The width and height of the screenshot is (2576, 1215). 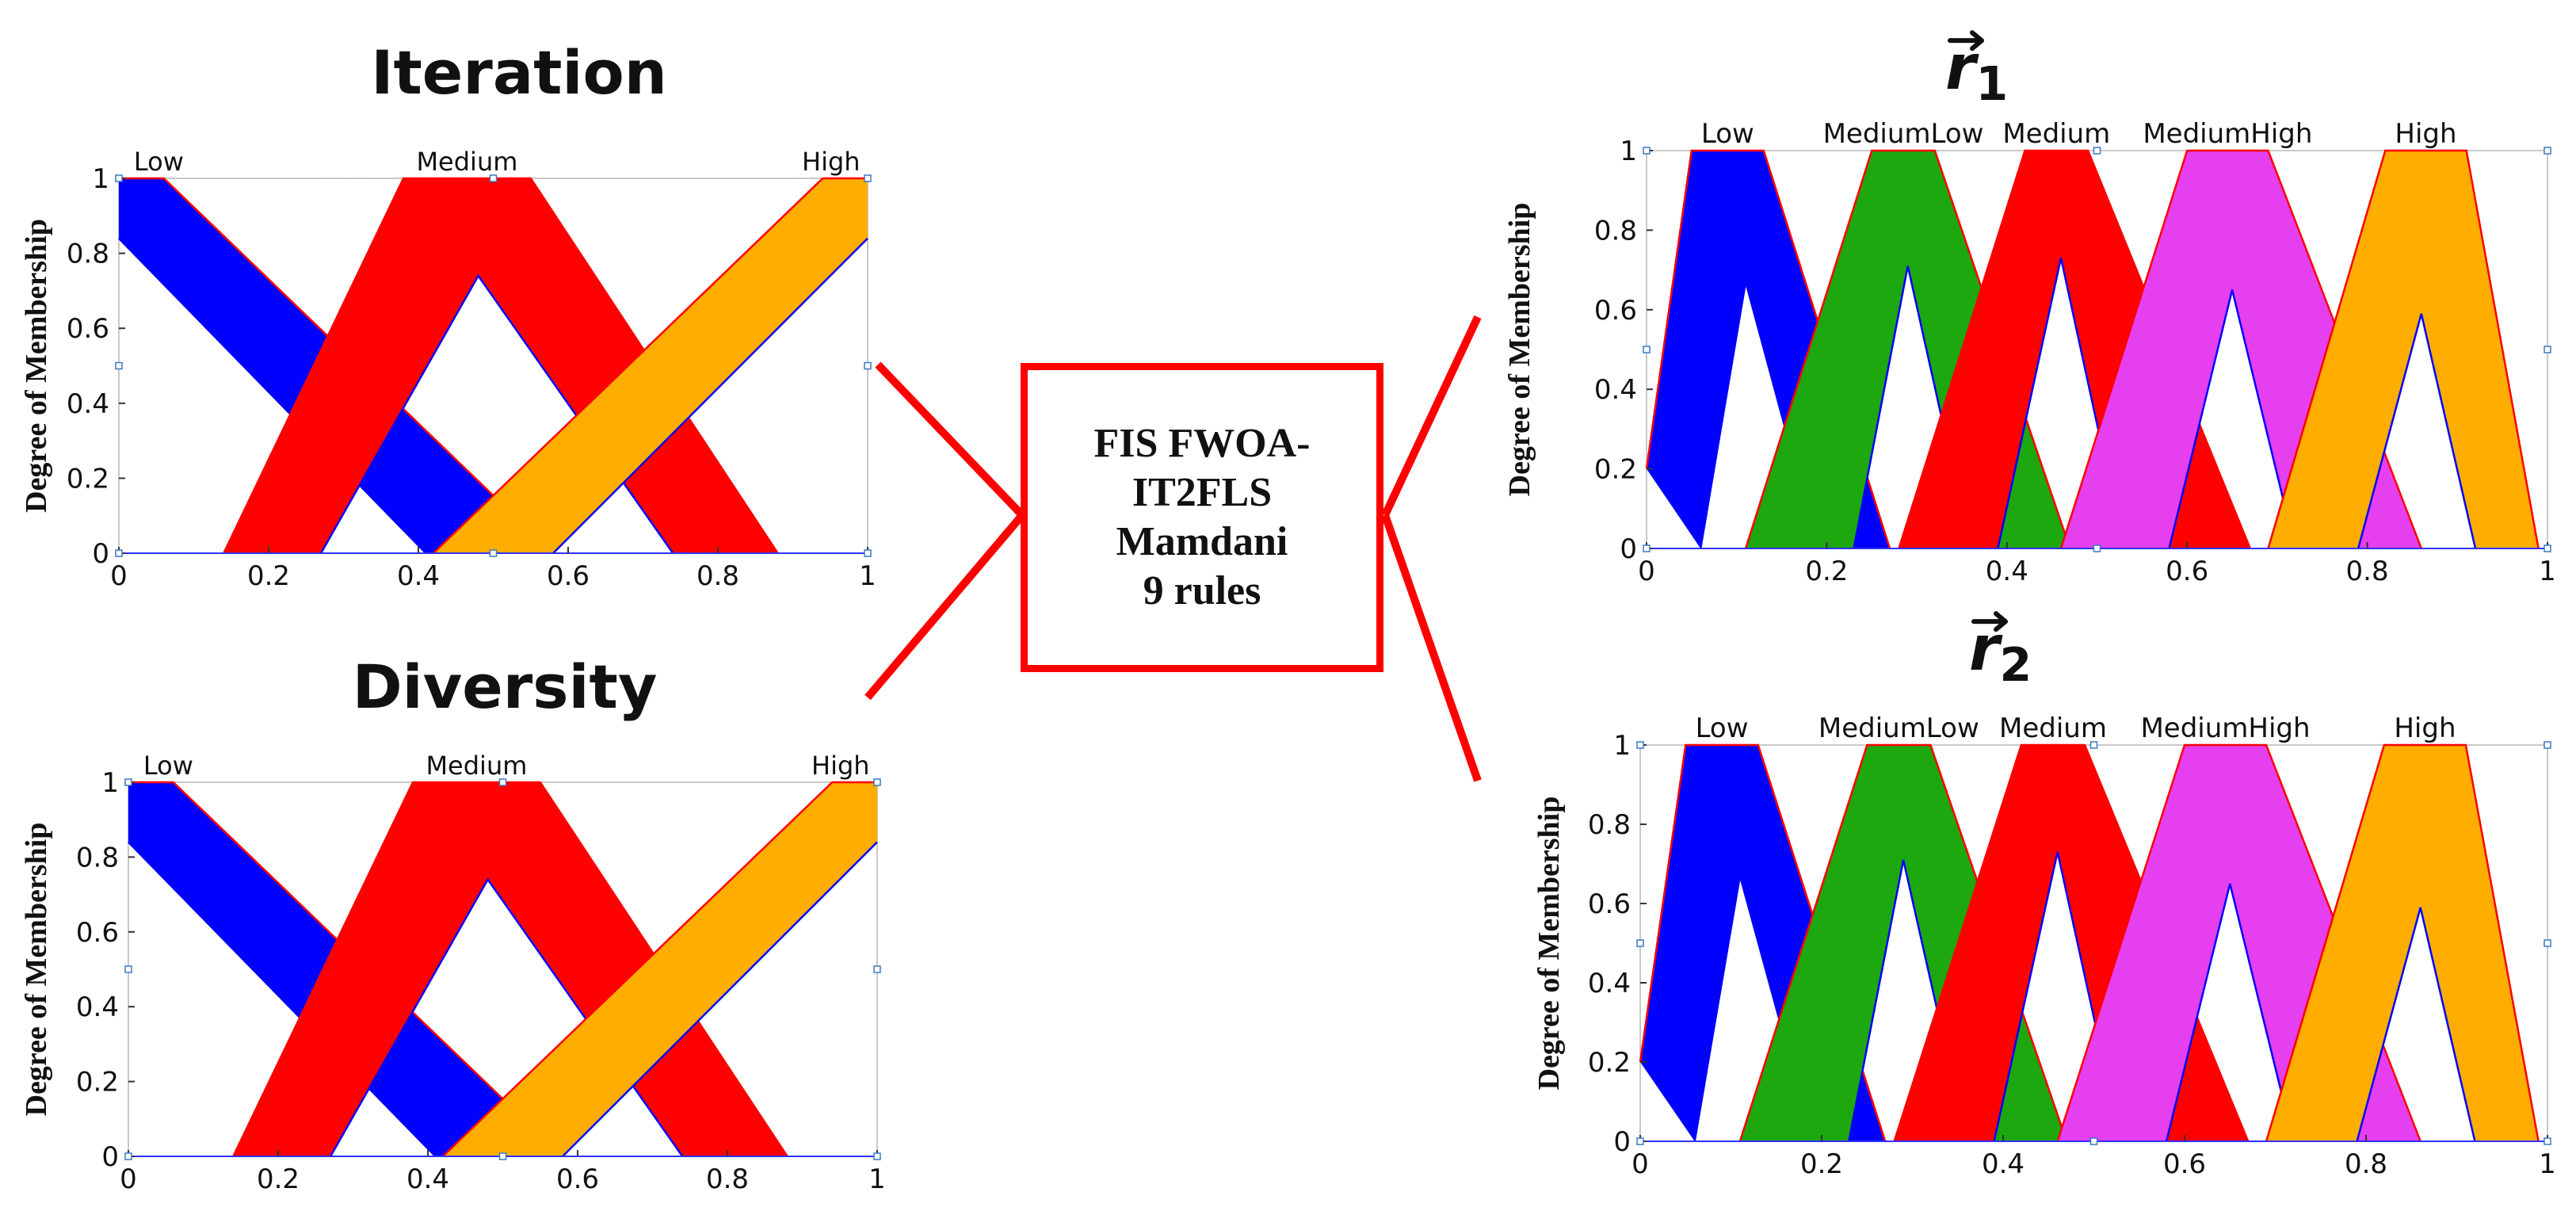 I want to click on mf-label-high: High, so click(x=840, y=766).